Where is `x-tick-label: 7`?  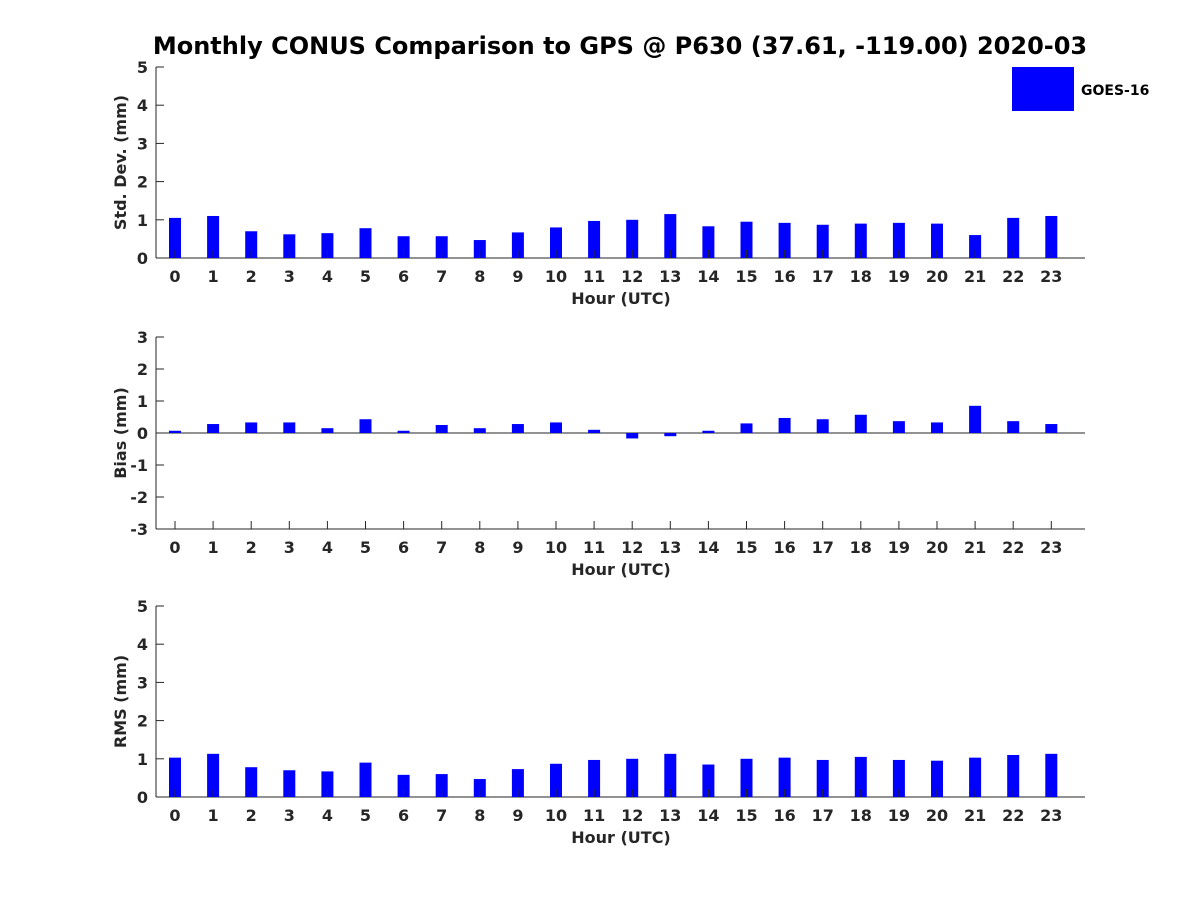 x-tick-label: 7 is located at coordinates (441, 276).